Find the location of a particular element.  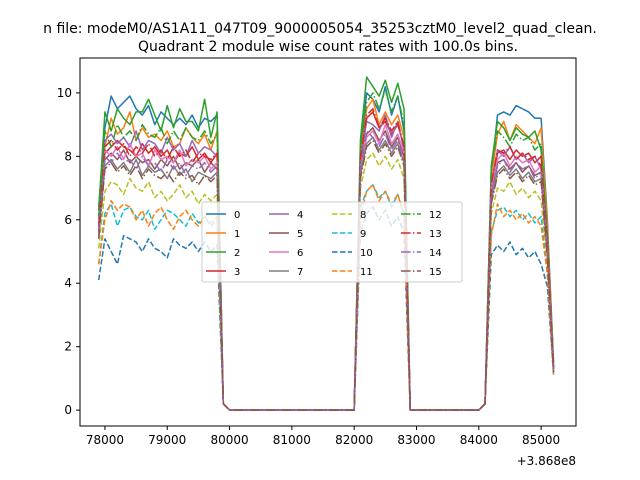

x-tick-label: 81000 is located at coordinates (292, 440).